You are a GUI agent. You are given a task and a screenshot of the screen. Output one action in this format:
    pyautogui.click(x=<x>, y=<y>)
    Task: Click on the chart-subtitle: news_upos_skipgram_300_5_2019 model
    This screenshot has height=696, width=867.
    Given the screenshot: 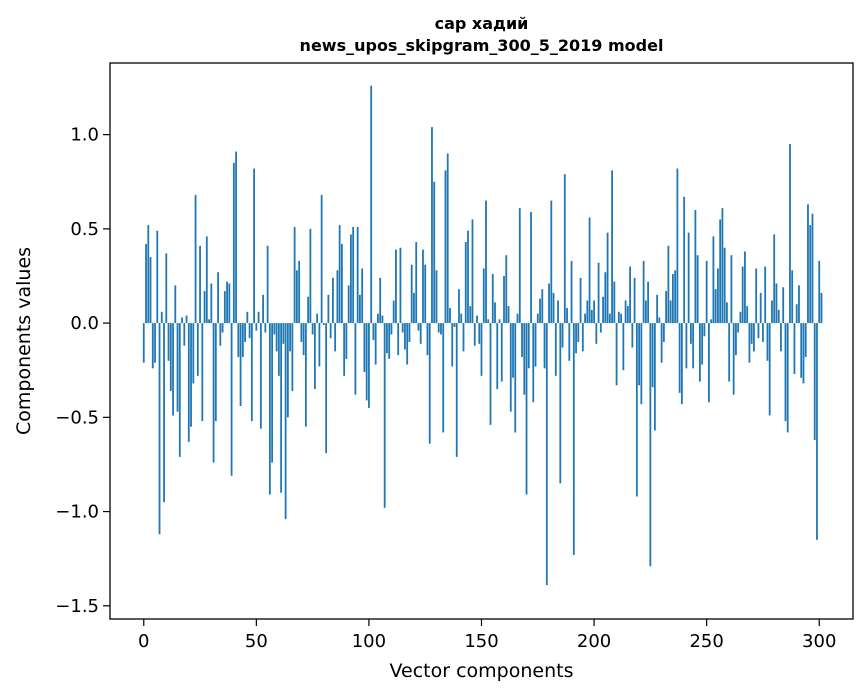 What is the action you would take?
    pyautogui.click(x=482, y=45)
    